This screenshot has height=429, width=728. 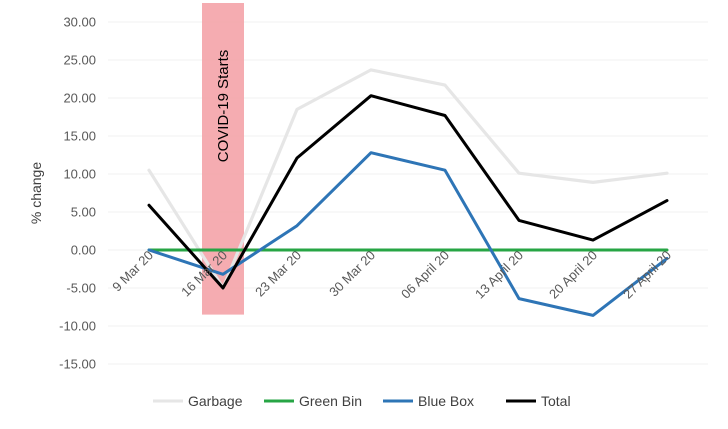 I want to click on x-tick-label: 23 Mar 20, so click(x=278, y=274).